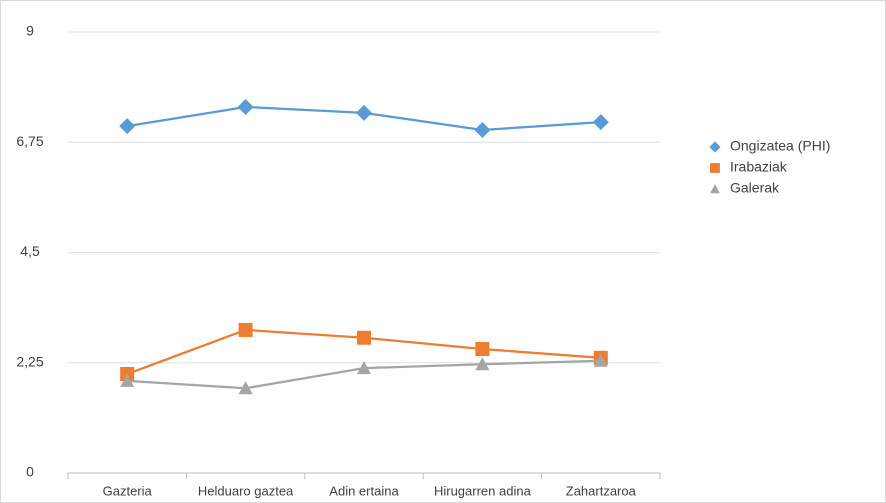  Describe the element at coordinates (364, 490) in the screenshot. I see `x-tick-label: Adin ertaina` at that location.